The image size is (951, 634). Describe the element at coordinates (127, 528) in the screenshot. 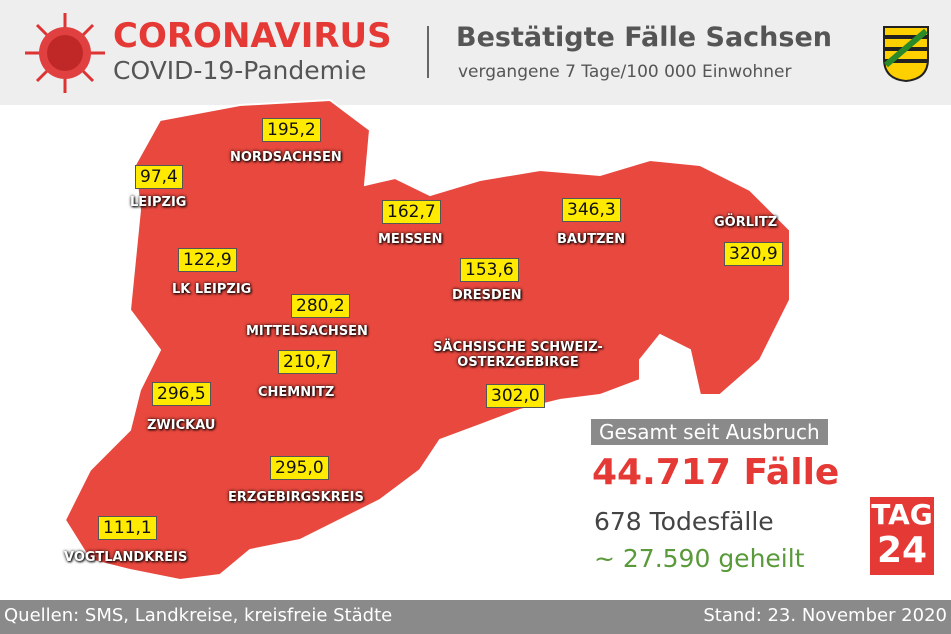

I see `region-value: 111,1` at that location.